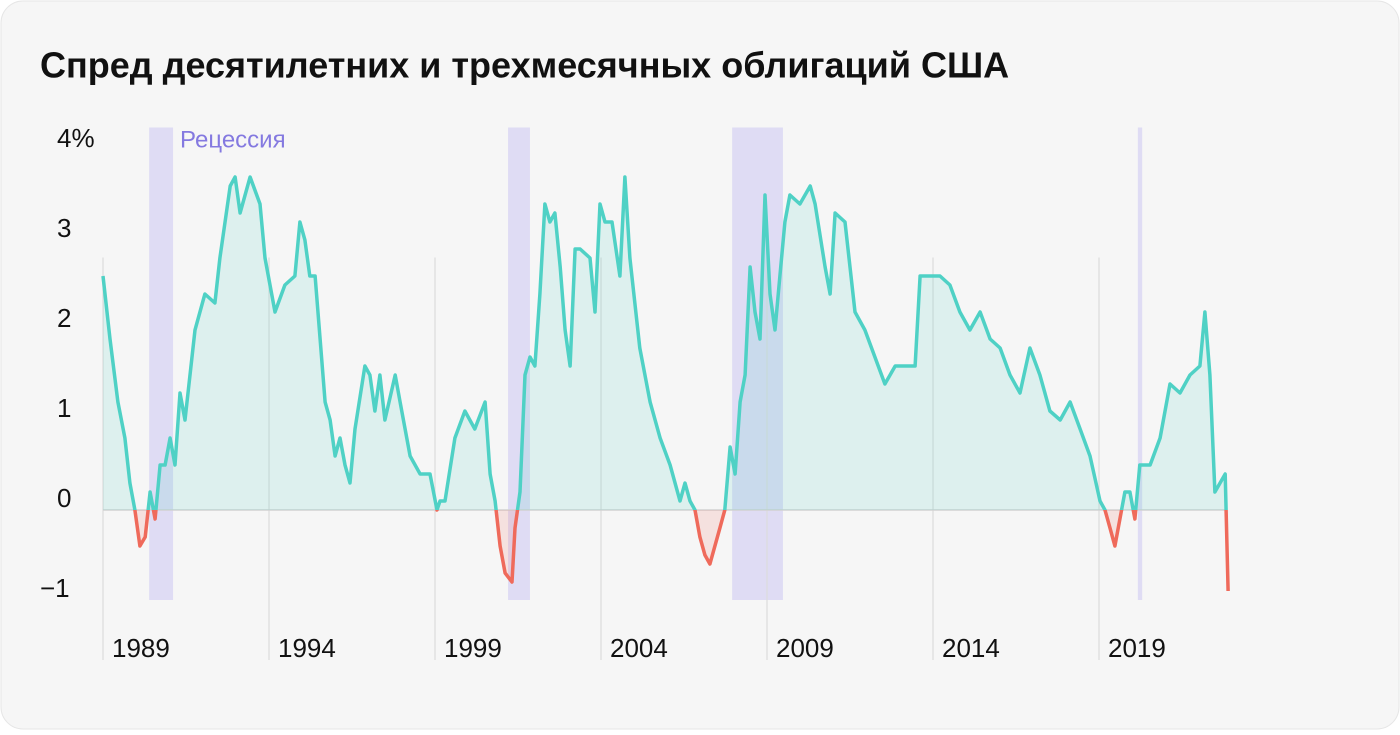 The width and height of the screenshot is (1400, 735). Describe the element at coordinates (473, 648) in the screenshot. I see `x-tick-label: 1999` at that location.